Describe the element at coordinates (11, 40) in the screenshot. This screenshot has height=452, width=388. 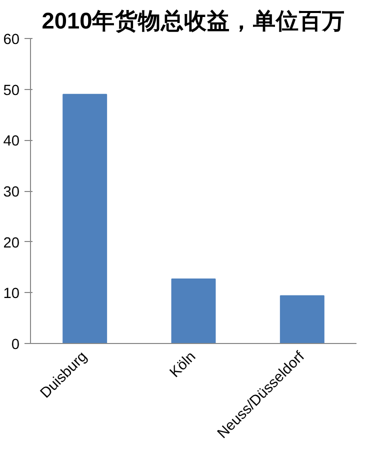
I see `y-tick-label: 60` at that location.